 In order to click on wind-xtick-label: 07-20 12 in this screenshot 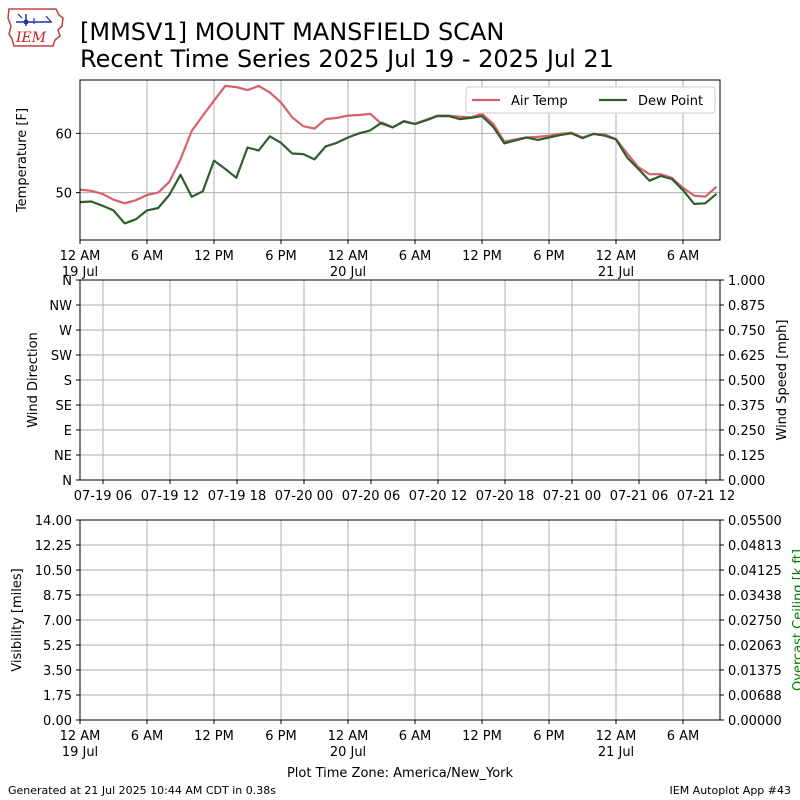, I will do `click(438, 496)`.